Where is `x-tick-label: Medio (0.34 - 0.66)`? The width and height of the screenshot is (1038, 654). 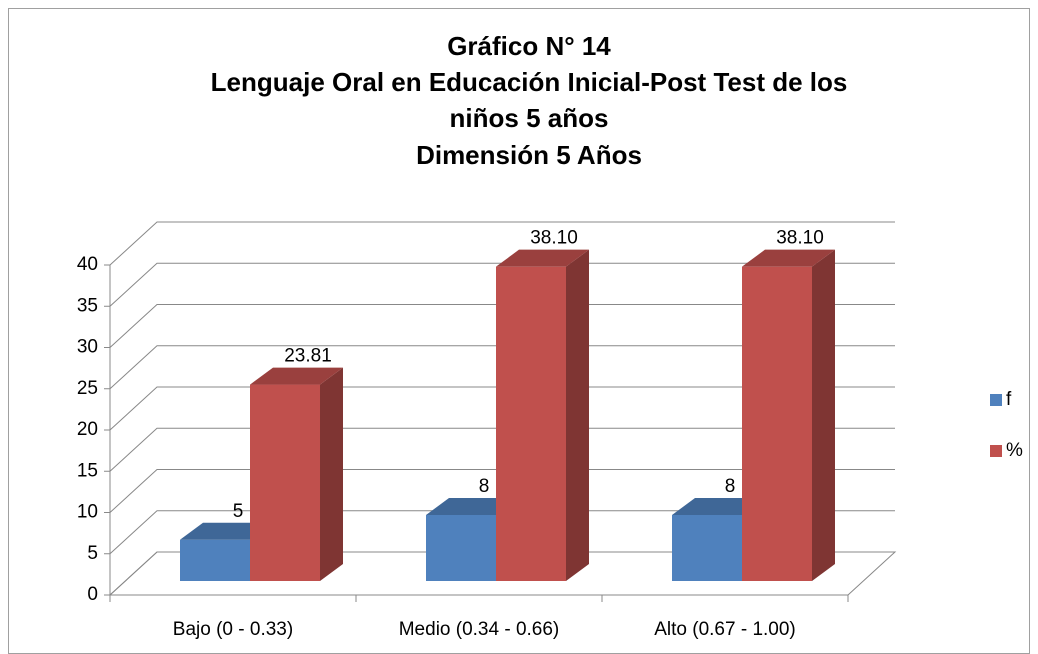 x-tick-label: Medio (0.34 - 0.66) is located at coordinates (479, 629).